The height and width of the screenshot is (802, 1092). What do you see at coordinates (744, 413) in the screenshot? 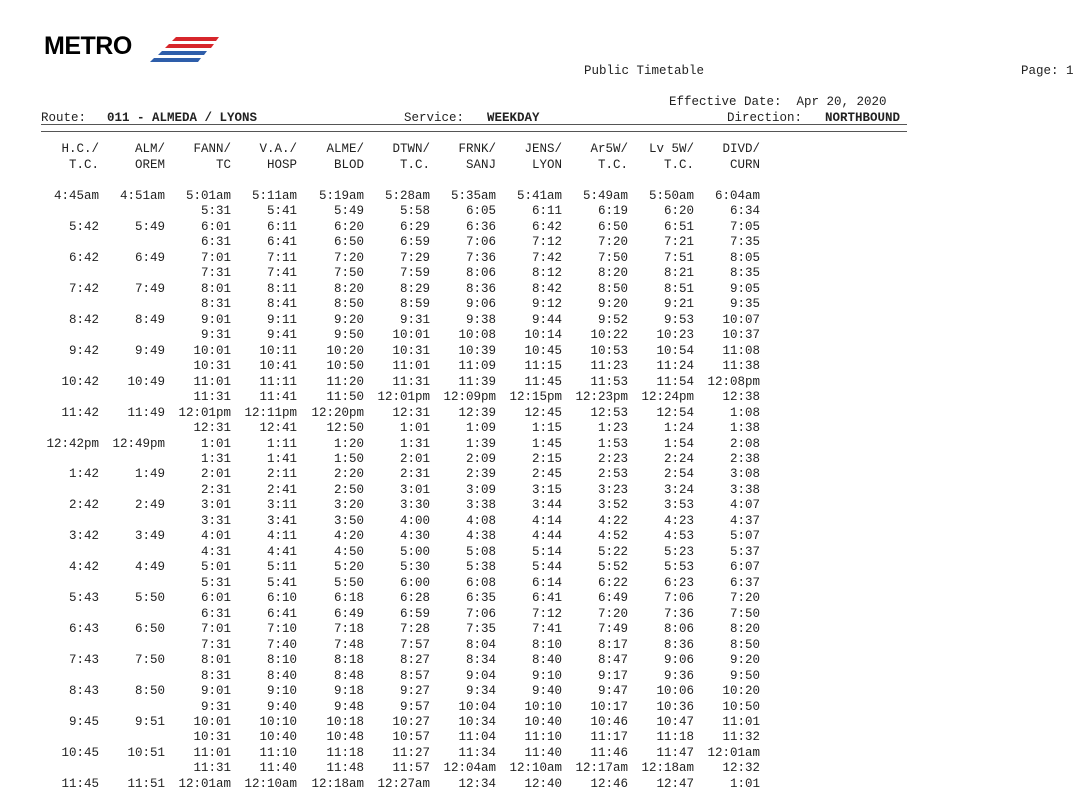
I see `time-cell: 1:08` at bounding box center [744, 413].